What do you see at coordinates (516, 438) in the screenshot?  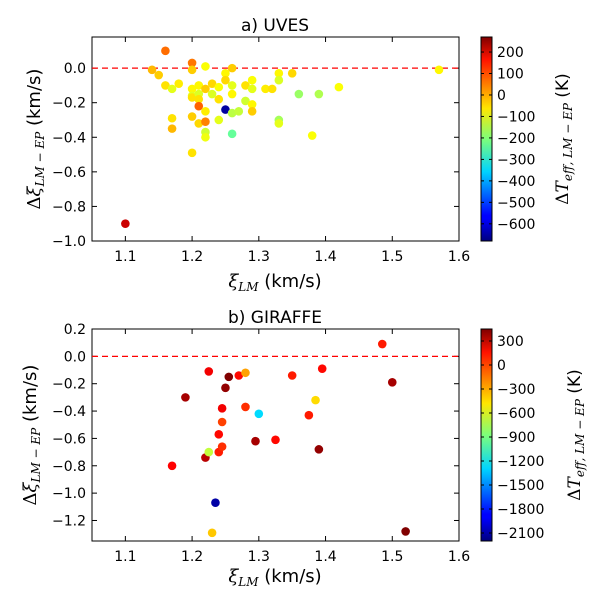 I see `colorbar-tick-label: −900` at bounding box center [516, 438].